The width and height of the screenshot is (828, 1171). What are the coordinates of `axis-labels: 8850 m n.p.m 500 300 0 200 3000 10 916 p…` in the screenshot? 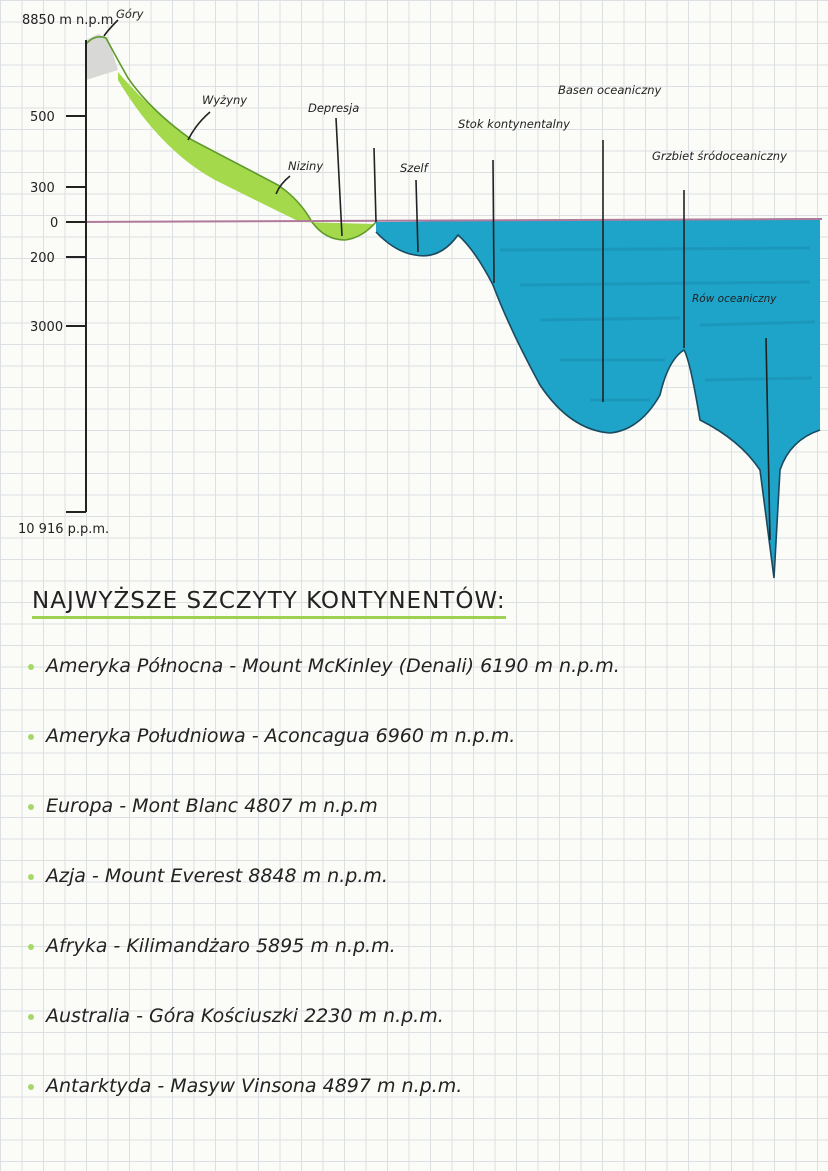 It's located at (65, 275).